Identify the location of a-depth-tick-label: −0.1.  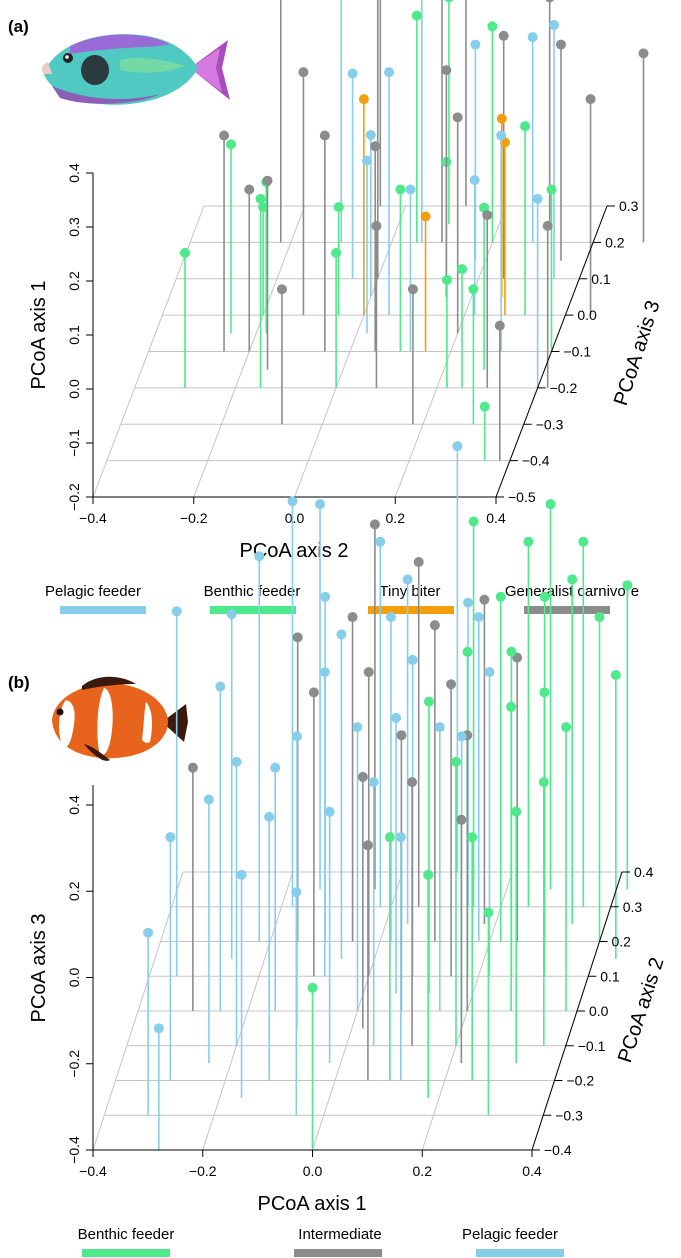
(578, 352).